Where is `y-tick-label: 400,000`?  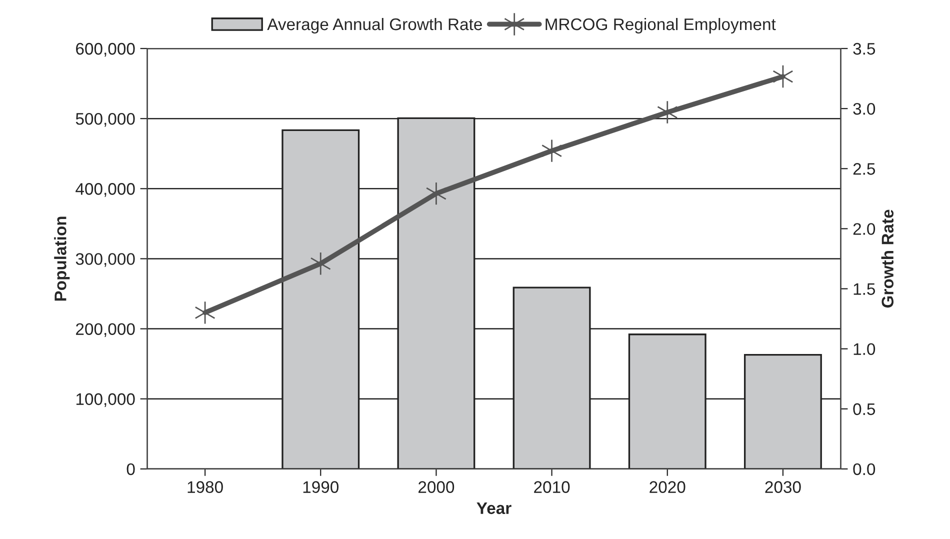 y-tick-label: 400,000 is located at coordinates (105, 190).